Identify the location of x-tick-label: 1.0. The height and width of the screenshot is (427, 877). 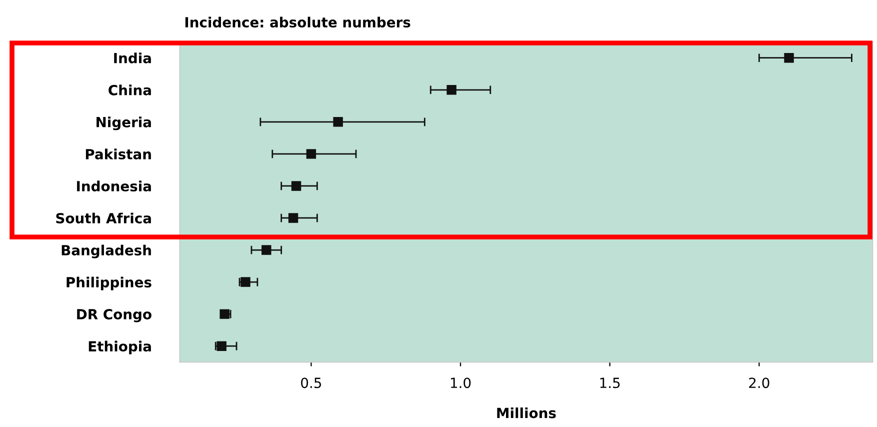
(460, 383).